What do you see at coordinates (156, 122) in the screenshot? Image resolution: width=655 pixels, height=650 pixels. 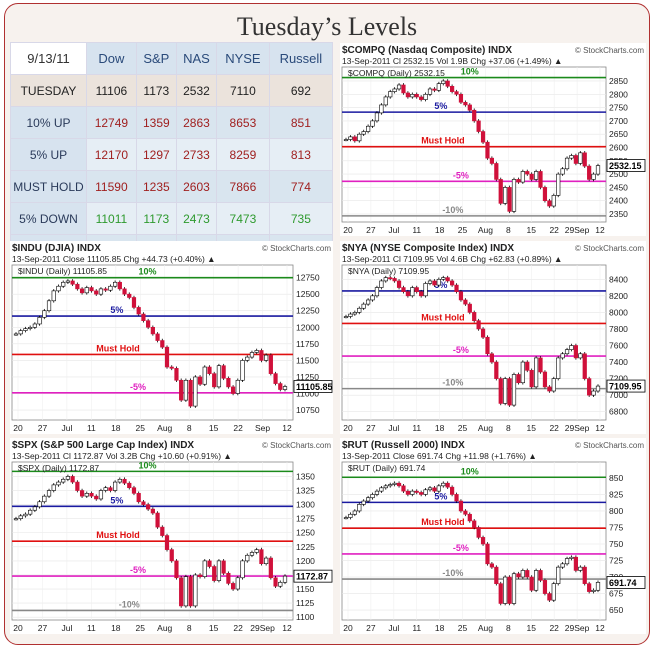 I see `table-cell: 1359` at bounding box center [156, 122].